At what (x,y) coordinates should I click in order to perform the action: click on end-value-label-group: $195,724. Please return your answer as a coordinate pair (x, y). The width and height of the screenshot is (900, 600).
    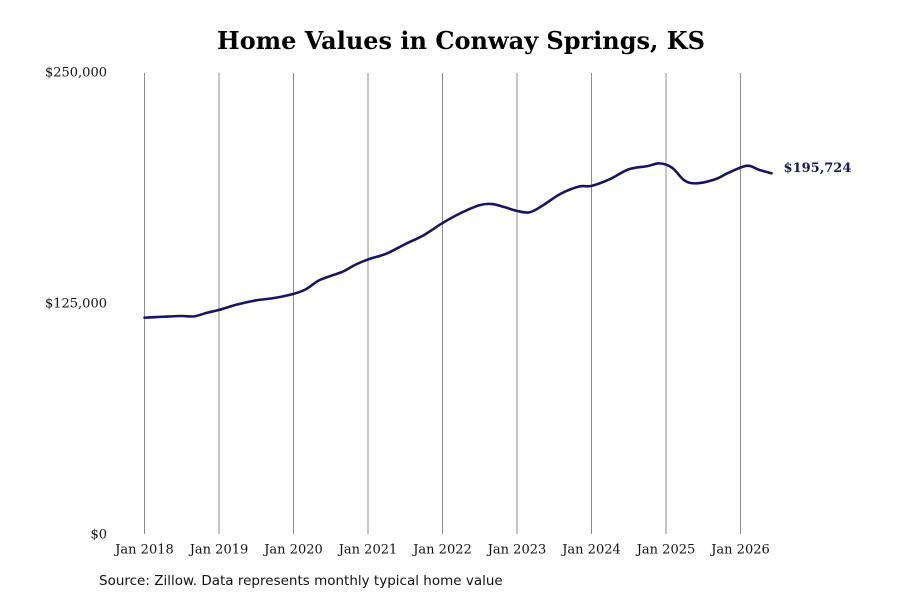
    Looking at the image, I should click on (818, 168).